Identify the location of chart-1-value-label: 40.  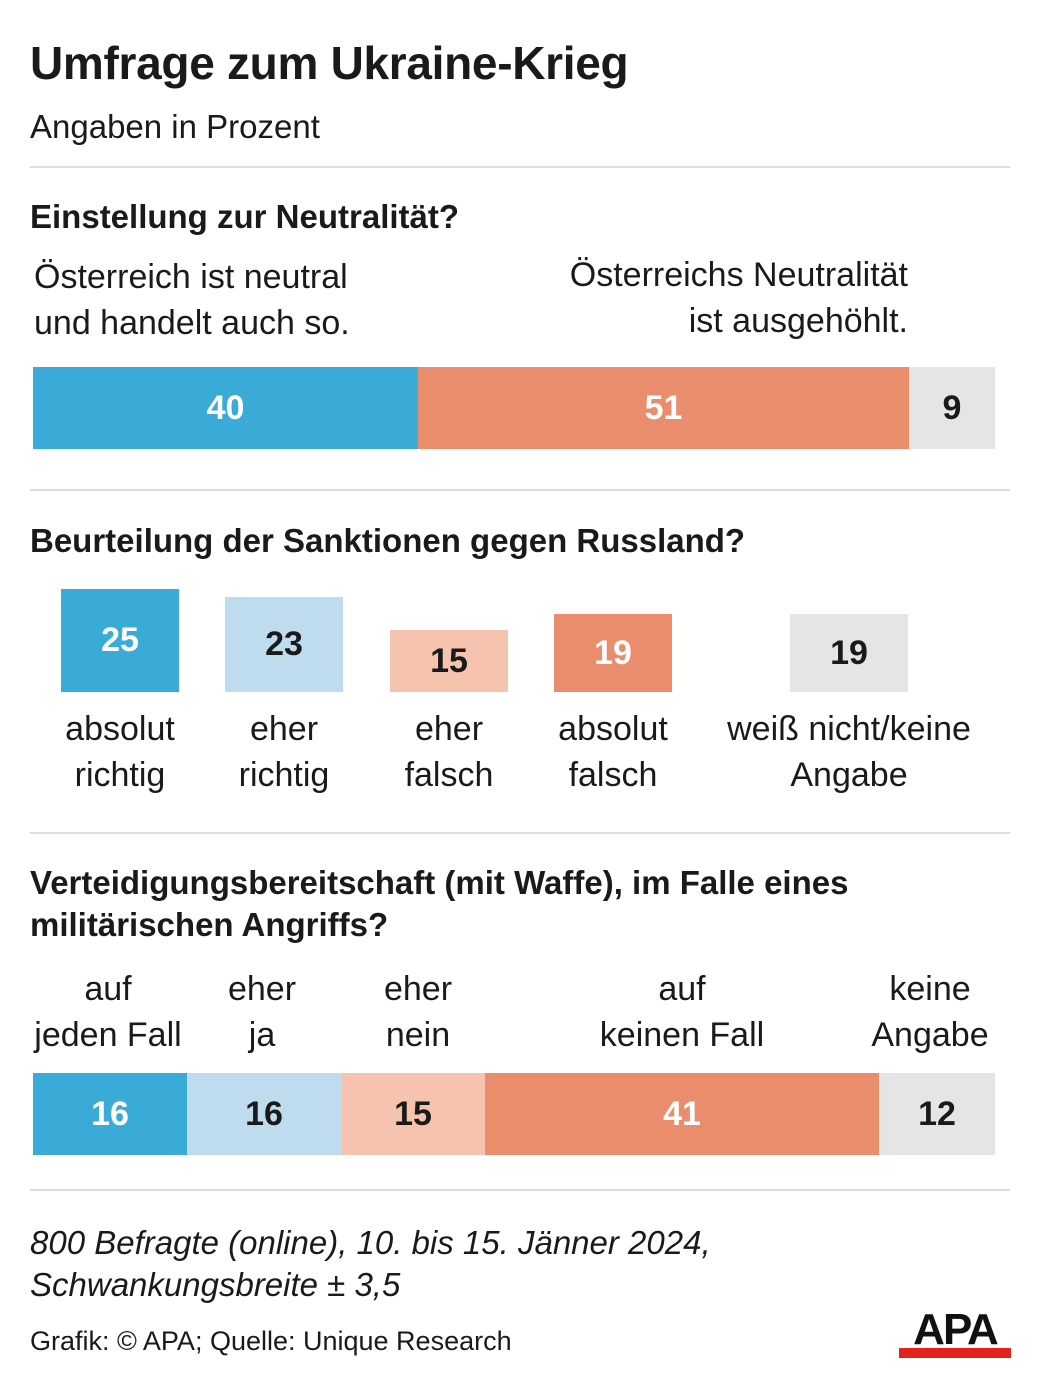
(225, 407).